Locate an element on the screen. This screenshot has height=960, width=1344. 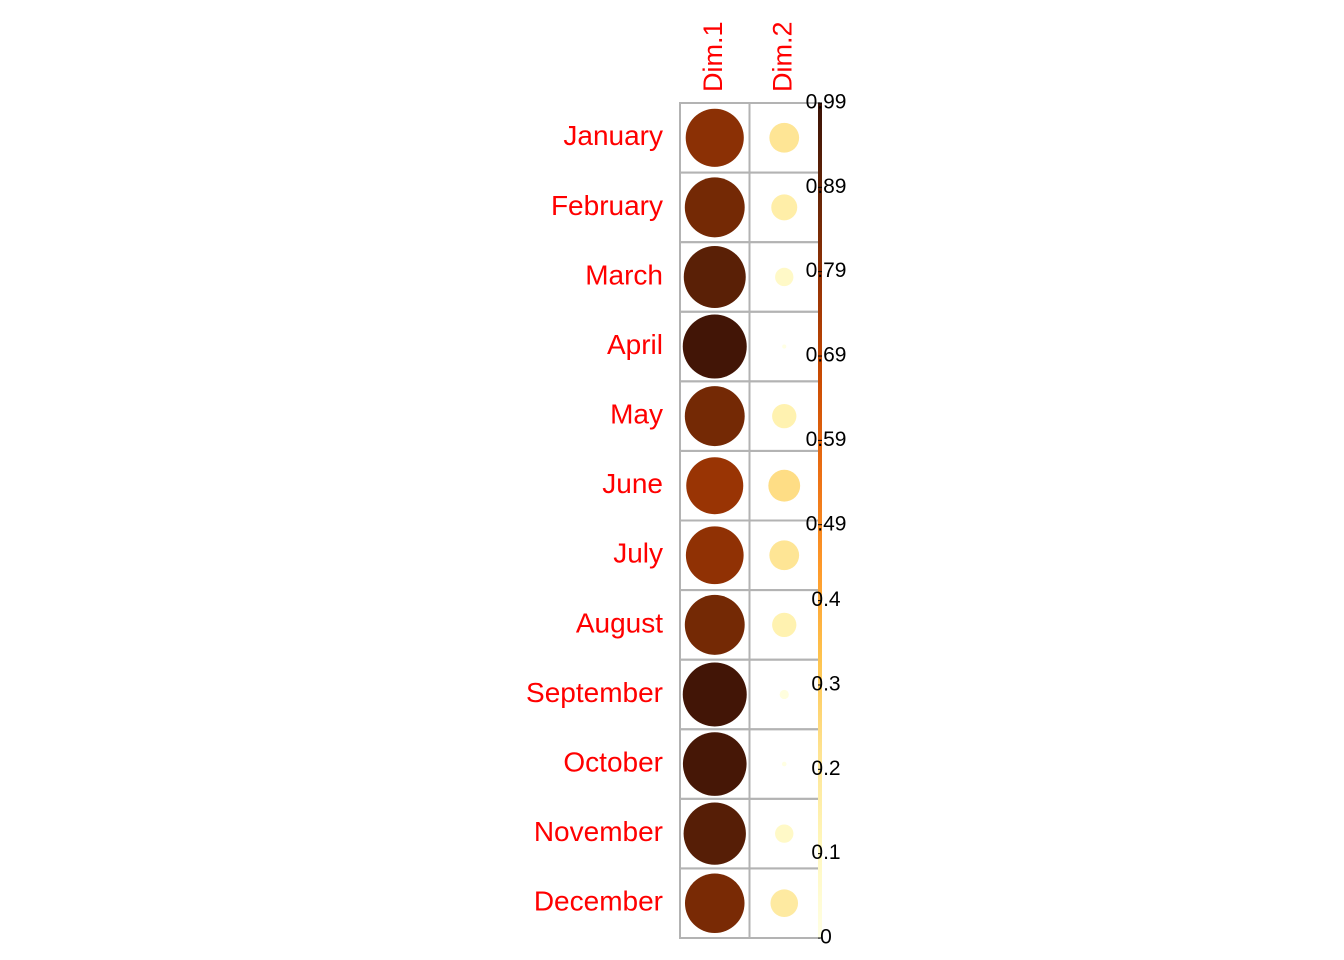
color-bar is located at coordinates (820, 520).